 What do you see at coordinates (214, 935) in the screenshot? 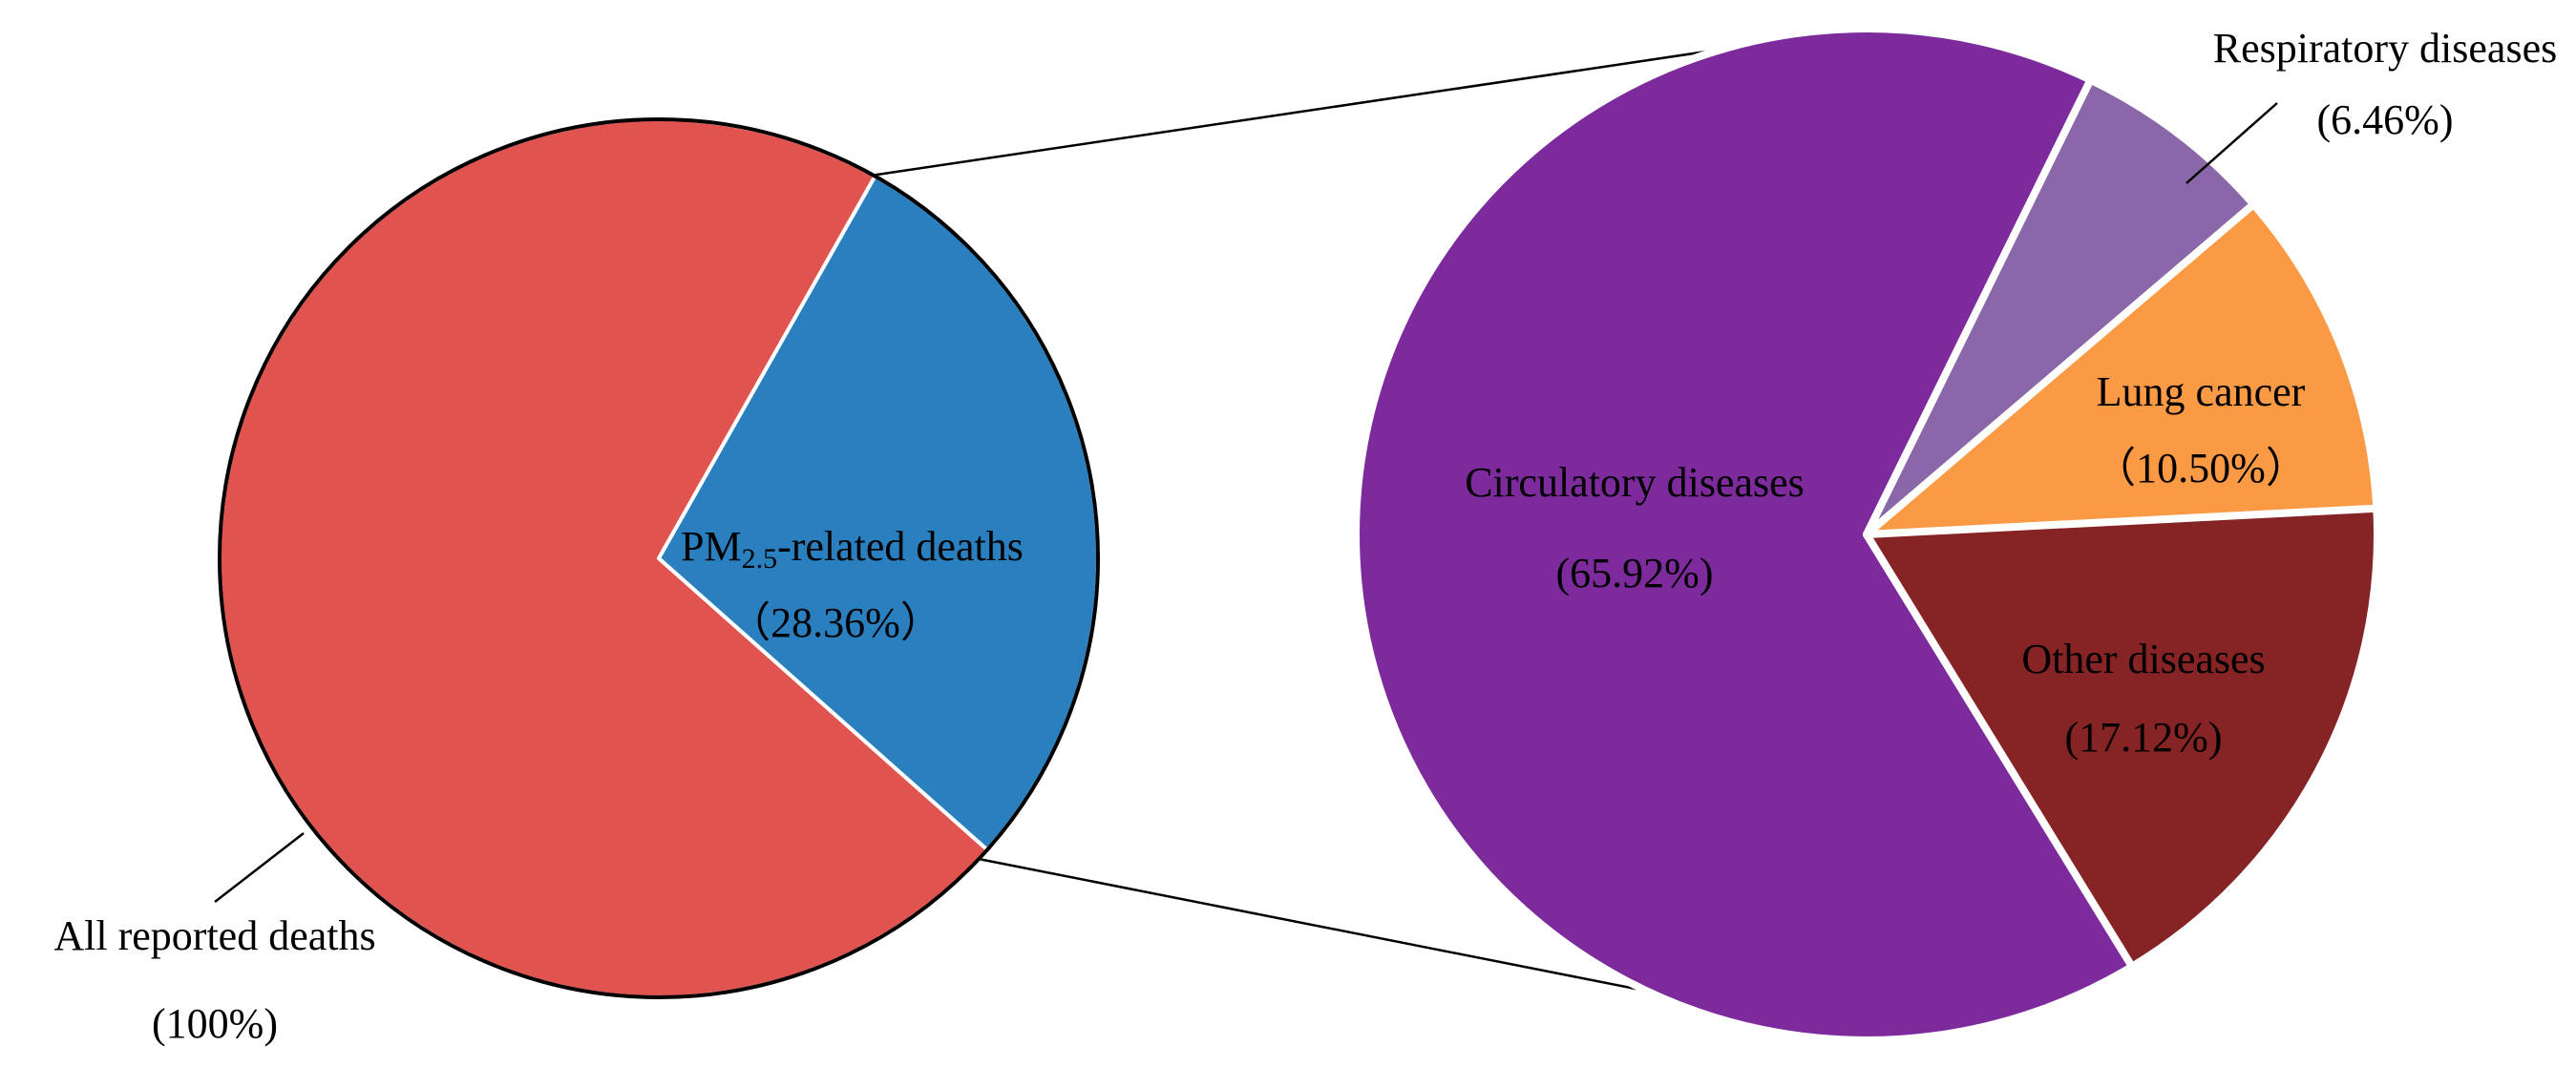
I see `label-all-reported-deaths: All reported deaths` at bounding box center [214, 935].